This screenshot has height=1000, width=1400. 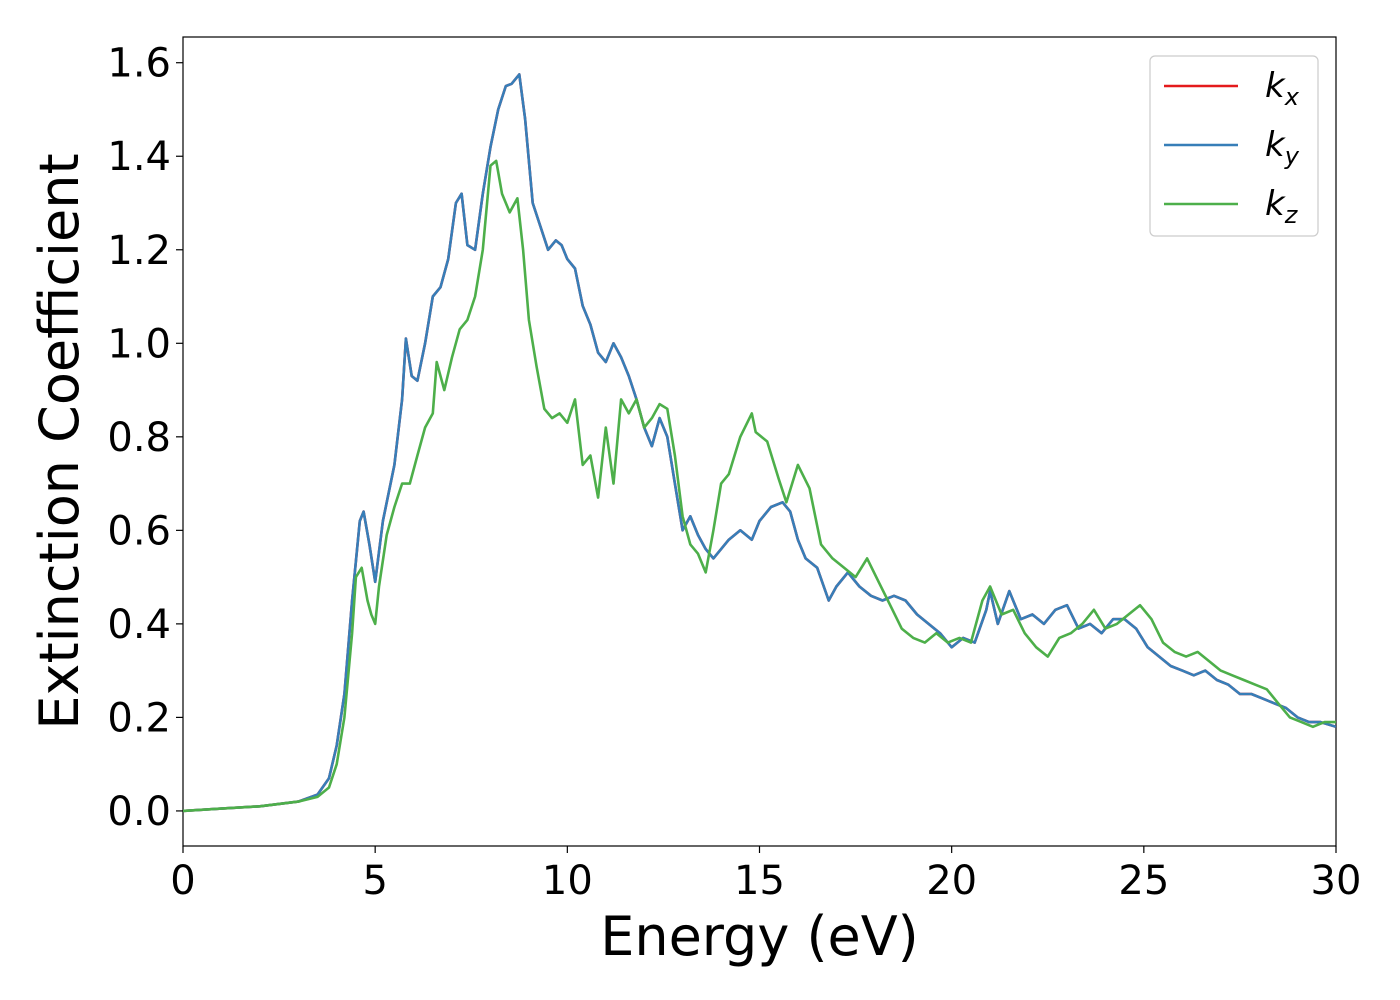 What do you see at coordinates (759, 936) in the screenshot?
I see `x-axis-title: Energy (eV)` at bounding box center [759, 936].